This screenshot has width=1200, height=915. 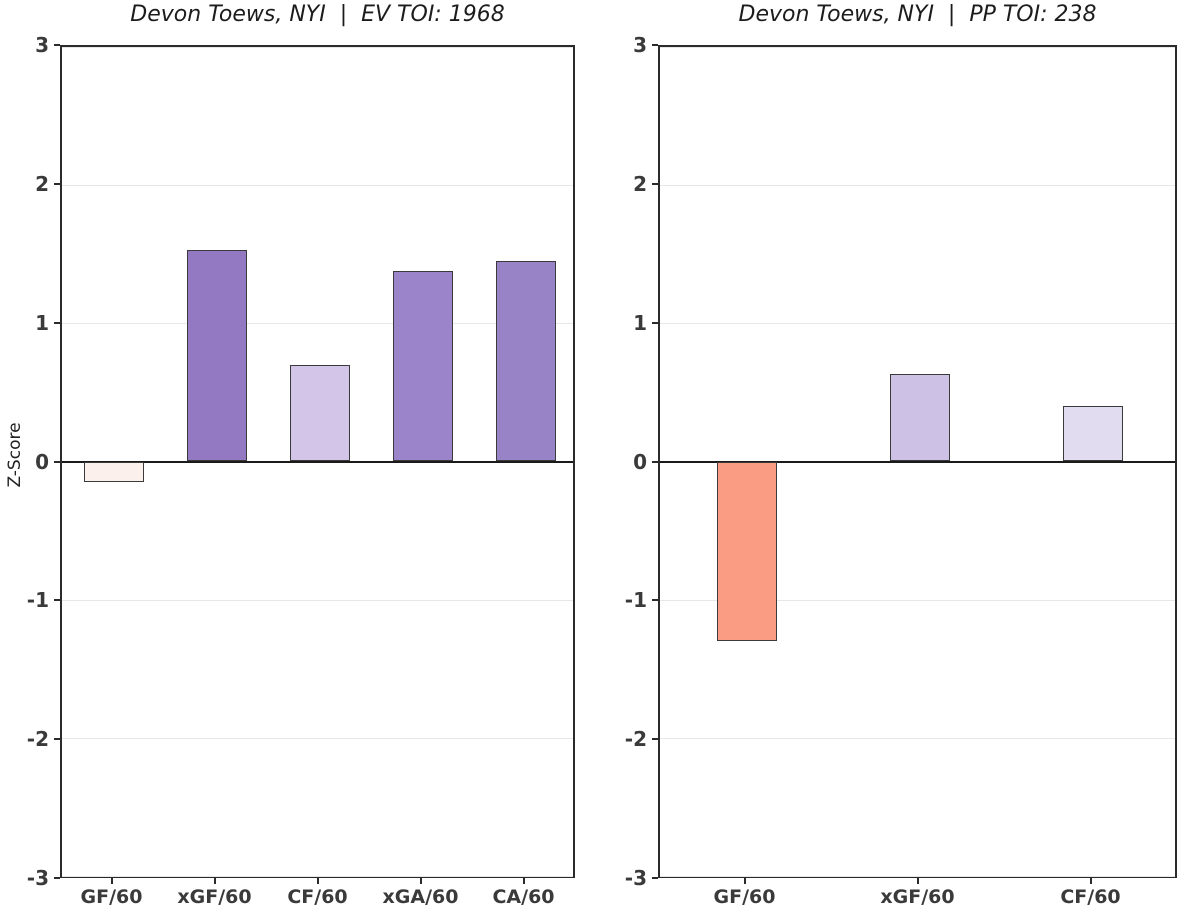 What do you see at coordinates (420, 897) in the screenshot?
I see `x-tick-label-xga60: xGA/60` at bounding box center [420, 897].